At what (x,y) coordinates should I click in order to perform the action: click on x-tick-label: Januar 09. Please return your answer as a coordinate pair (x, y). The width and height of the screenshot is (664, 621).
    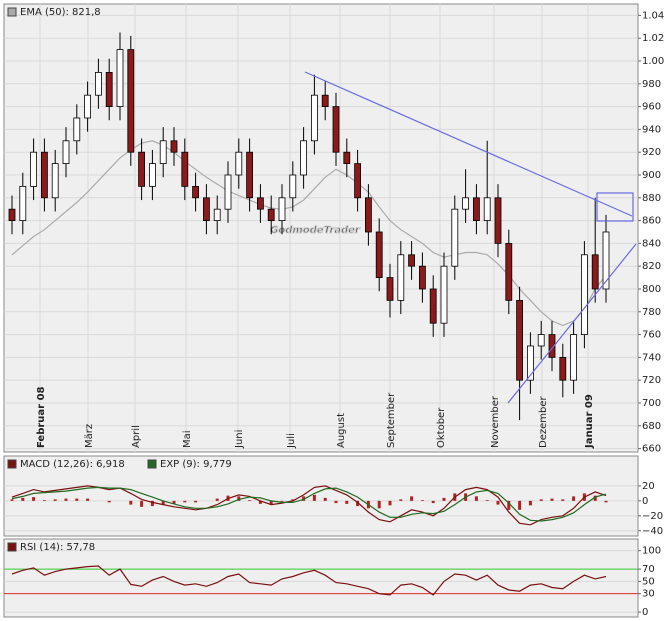
    Looking at the image, I should click on (589, 421).